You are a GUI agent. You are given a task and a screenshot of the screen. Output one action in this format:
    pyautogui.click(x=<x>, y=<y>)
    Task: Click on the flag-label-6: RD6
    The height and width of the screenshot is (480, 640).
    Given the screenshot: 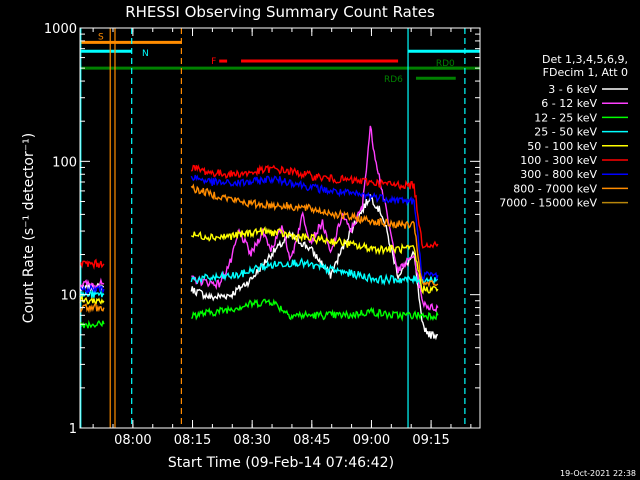 What is the action you would take?
    pyautogui.click(x=393, y=80)
    